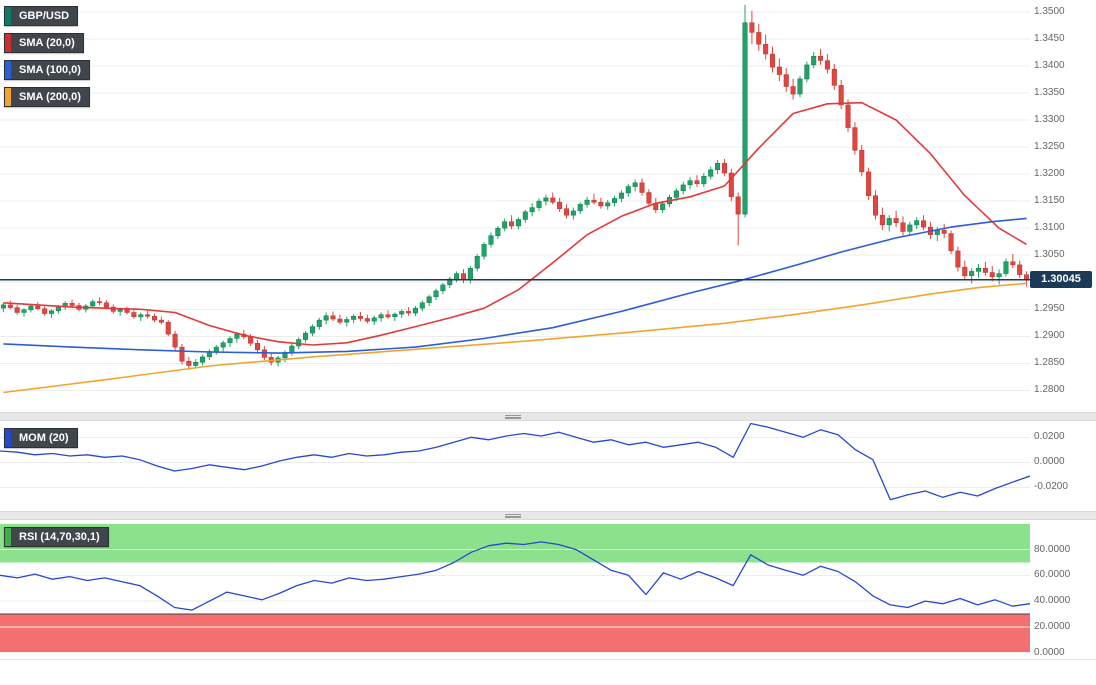 This screenshot has height=685, width=1096. I want to click on y-axis-label: 20.0000, so click(1052, 626).